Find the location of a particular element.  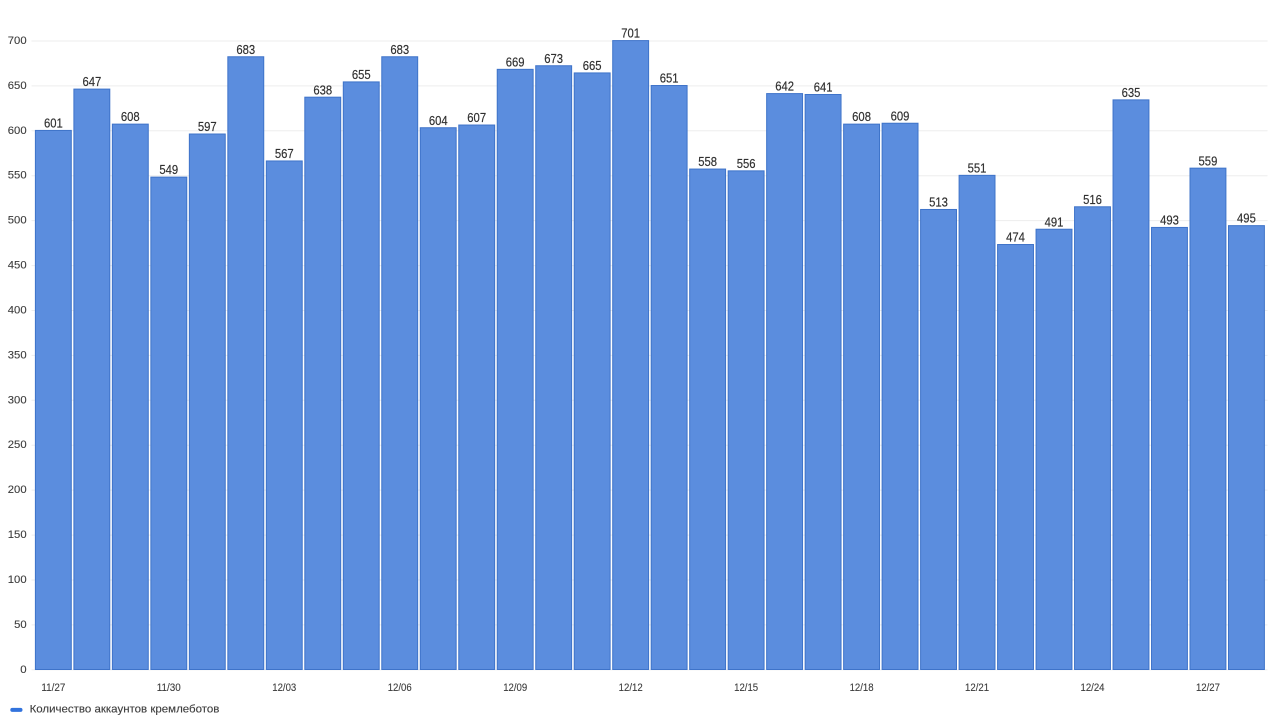

svg-text: 12/09 is located at coordinates (515, 688).